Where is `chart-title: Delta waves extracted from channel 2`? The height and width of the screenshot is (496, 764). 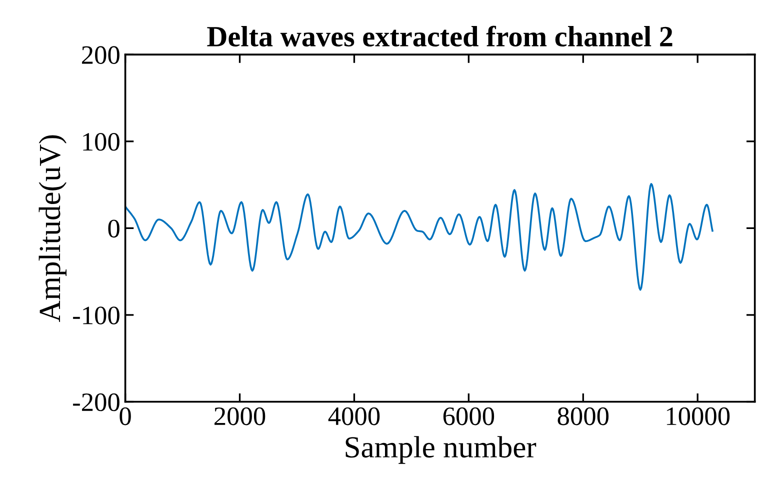
chart-title: Delta waves extracted from channel 2 is located at coordinates (439, 36).